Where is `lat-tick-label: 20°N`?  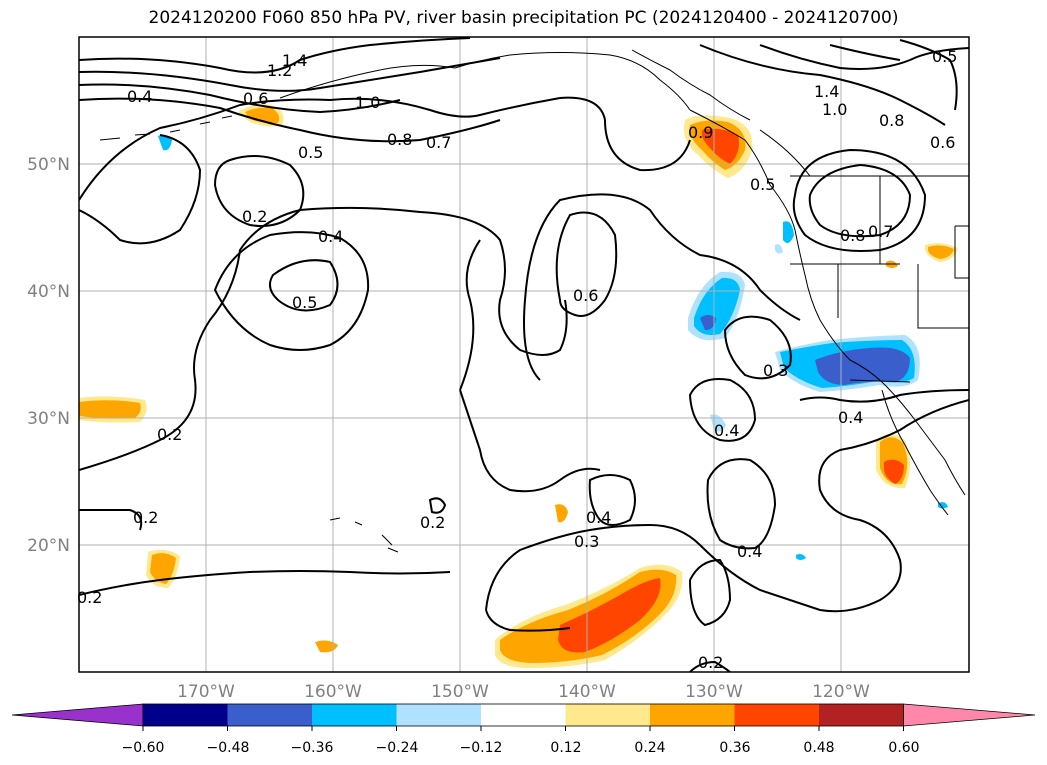 lat-tick-label: 20°N is located at coordinates (48, 546).